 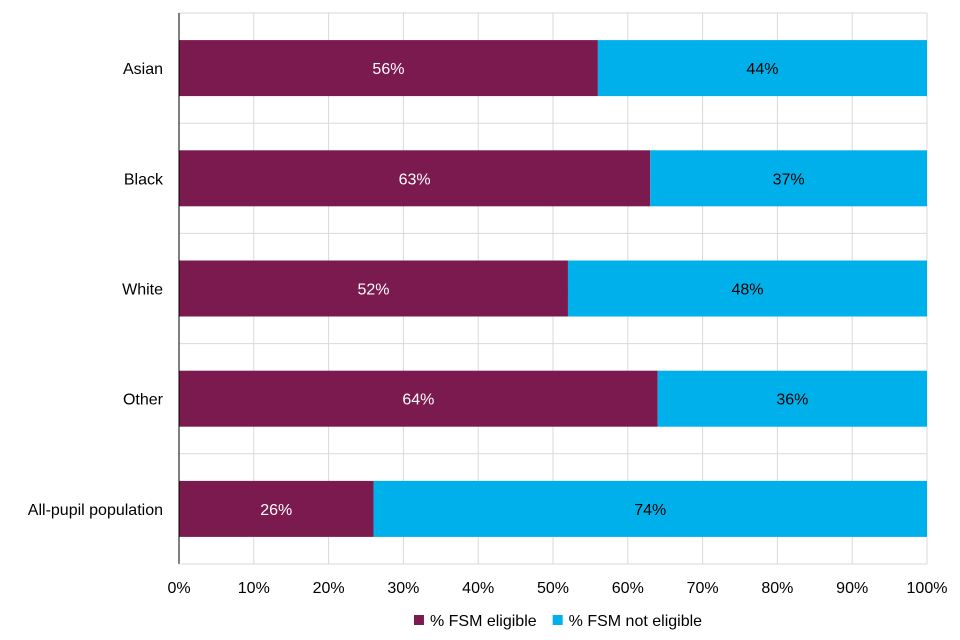 I want to click on x-tick-label: 30%, so click(x=403, y=588).